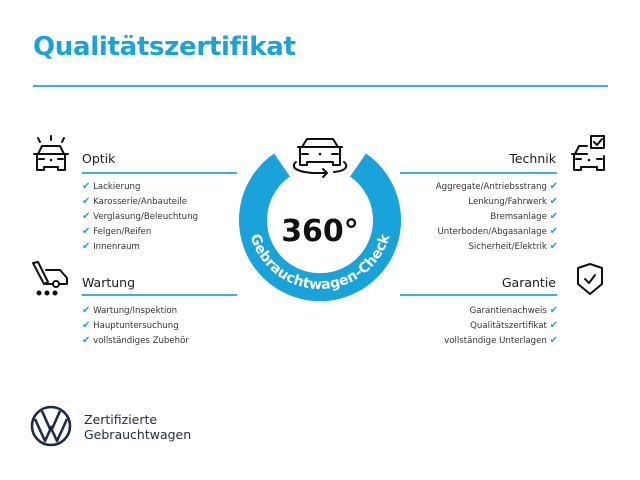  Describe the element at coordinates (109, 282) in the screenshot. I see `wartung-title: Wartung` at that location.